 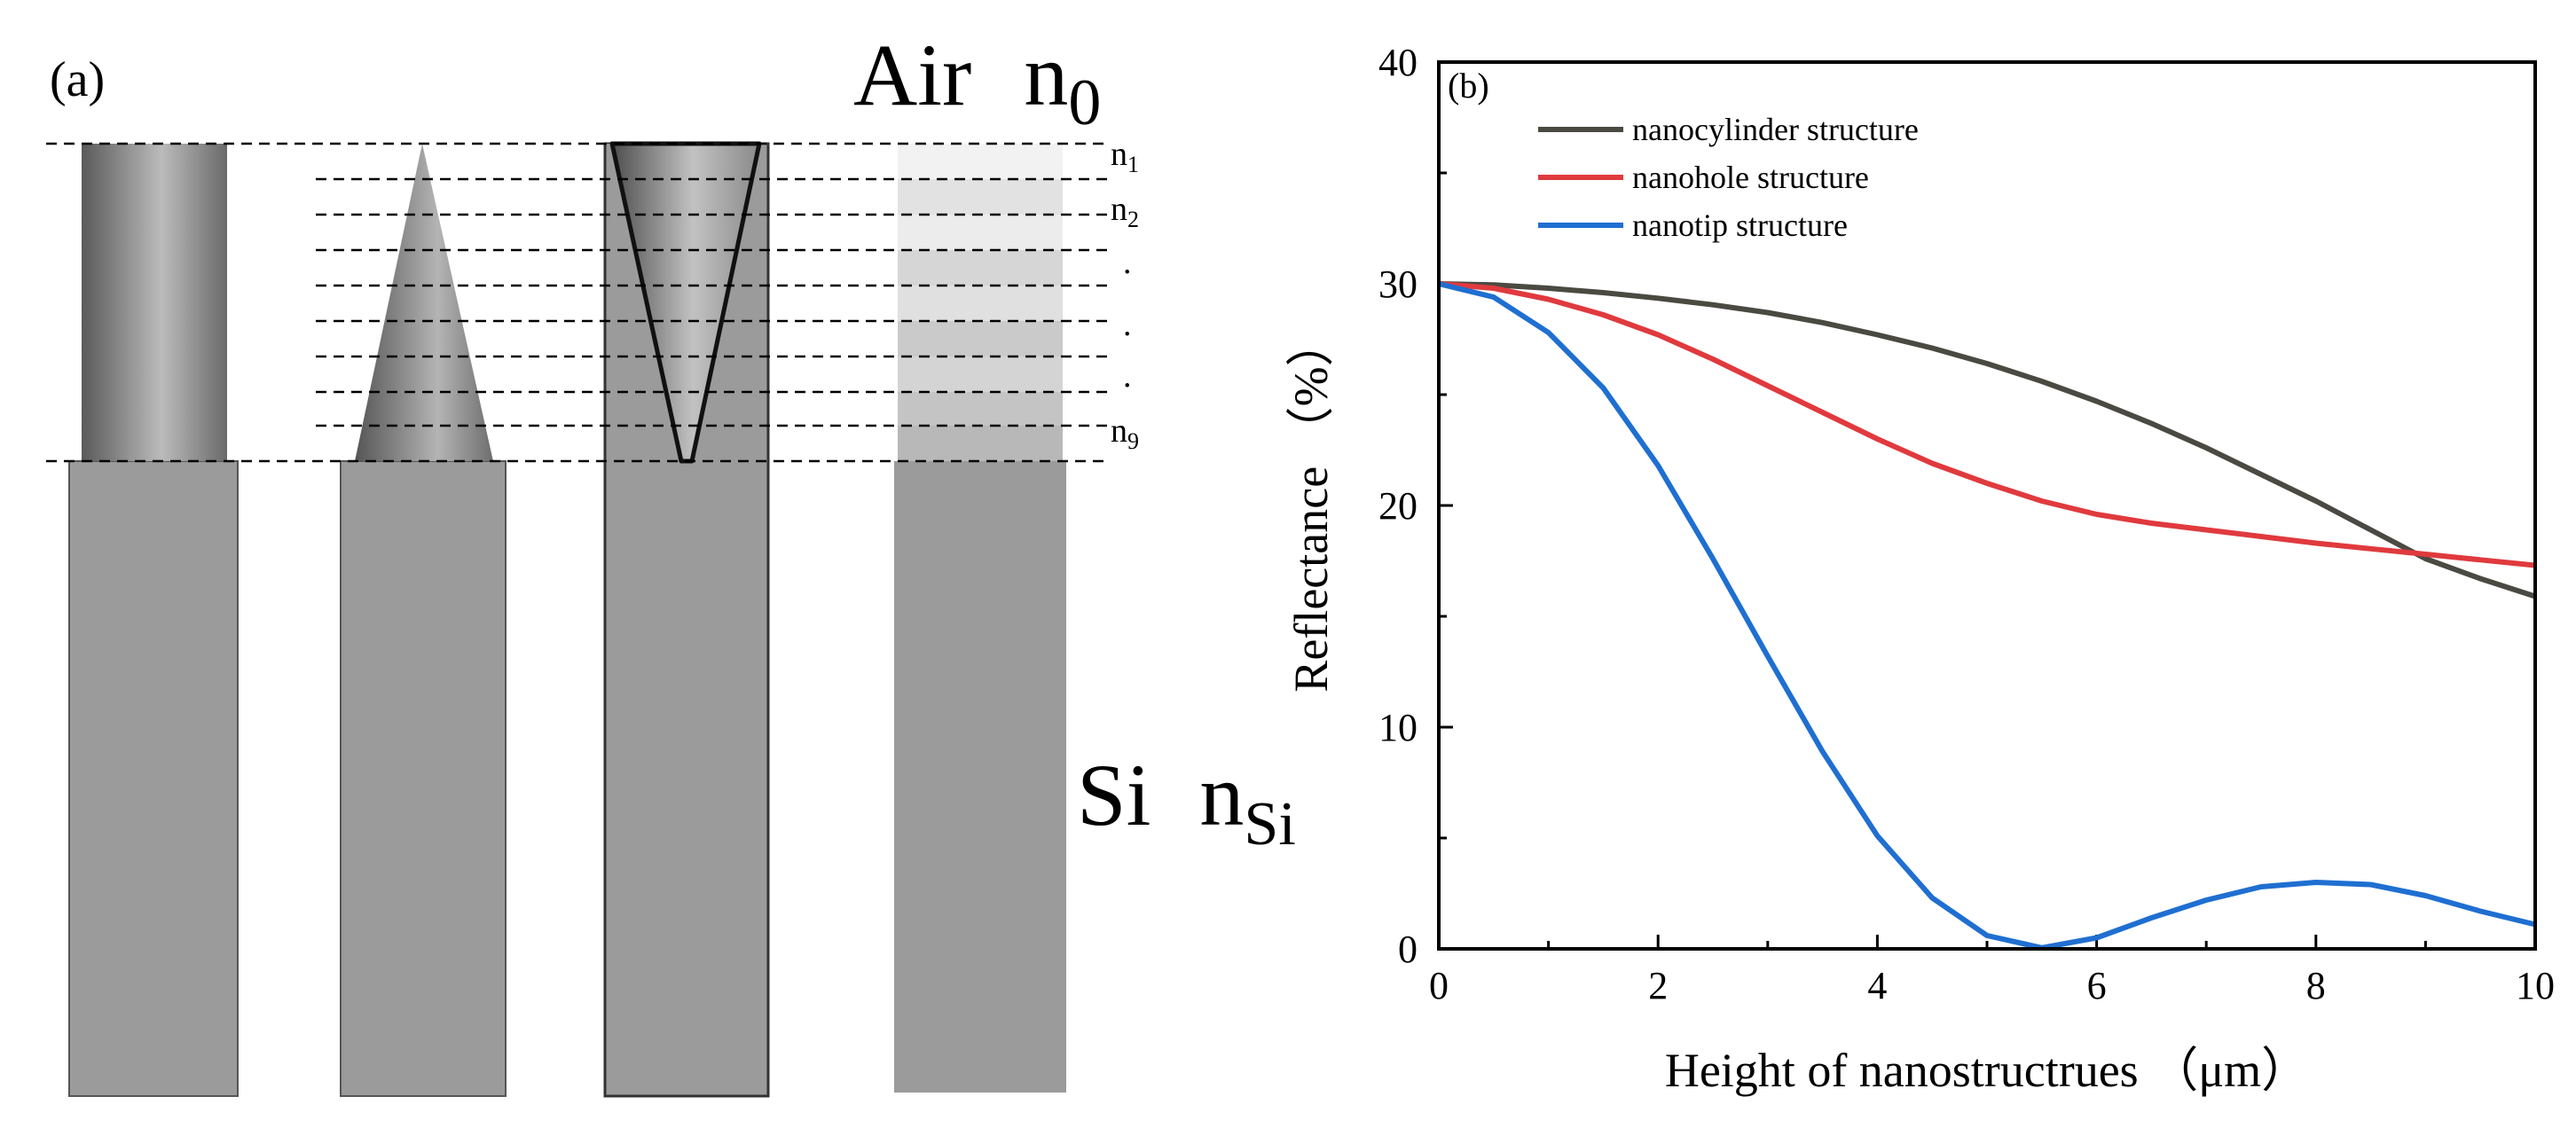 What do you see at coordinates (153, 778) in the screenshot?
I see `nanocylinder-substrate` at bounding box center [153, 778].